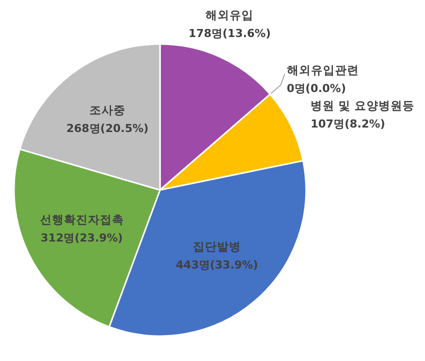 The height and width of the screenshot is (361, 425). Describe the element at coordinates (217, 247) in the screenshot. I see `slice-label: 집단발병` at that location.